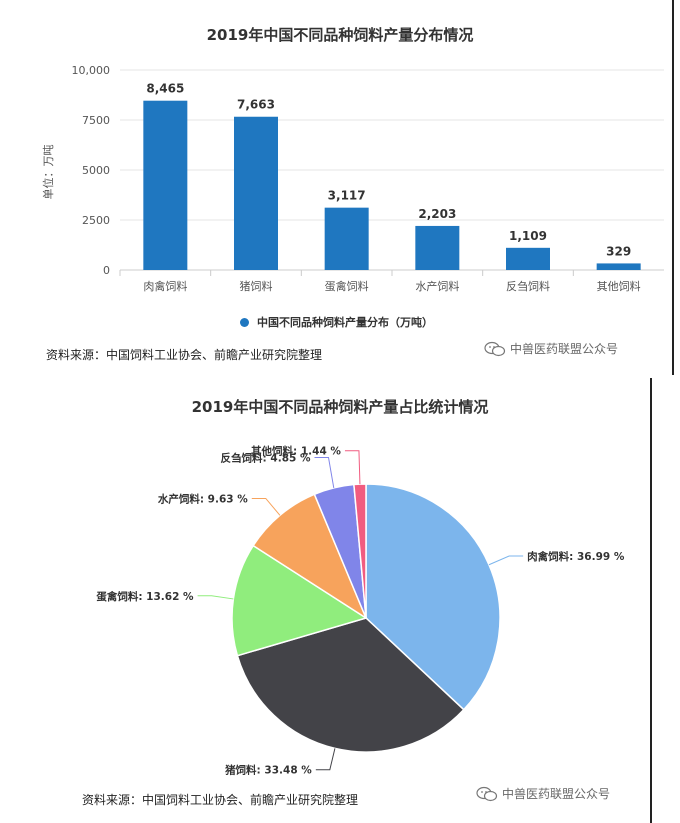 The image size is (680, 823). Describe the element at coordinates (165, 286) in the screenshot. I see `x-tick-label: 肉禽饲料` at that location.